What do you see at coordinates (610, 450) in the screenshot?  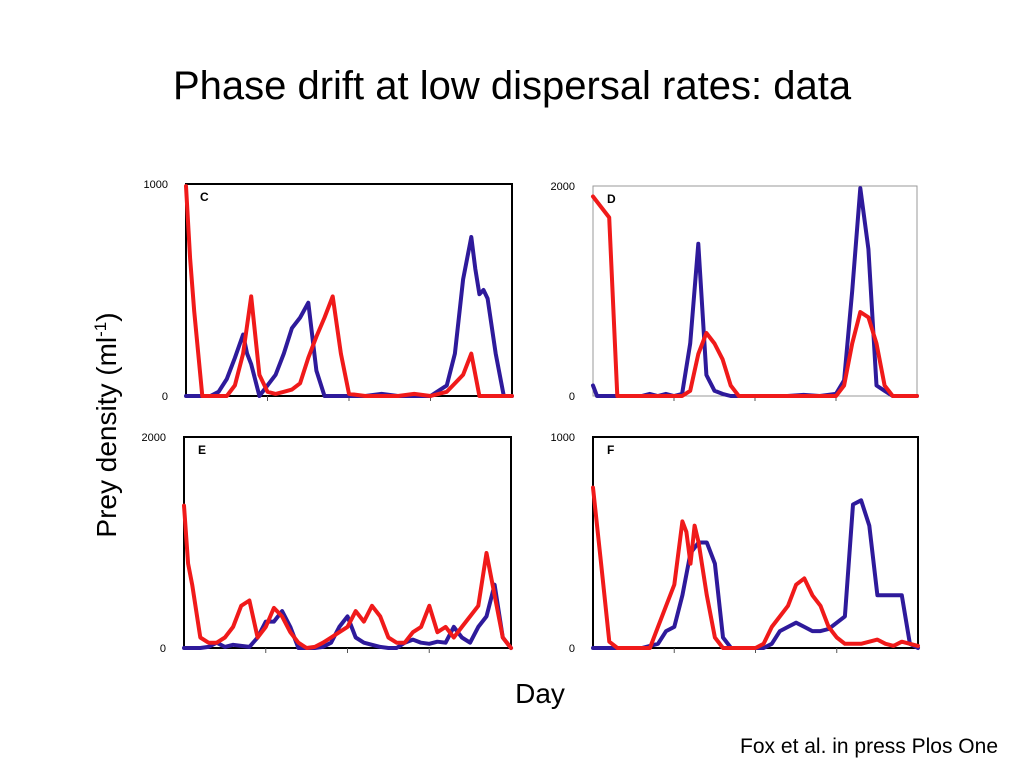 I see `panel-letter: F` at bounding box center [610, 450].